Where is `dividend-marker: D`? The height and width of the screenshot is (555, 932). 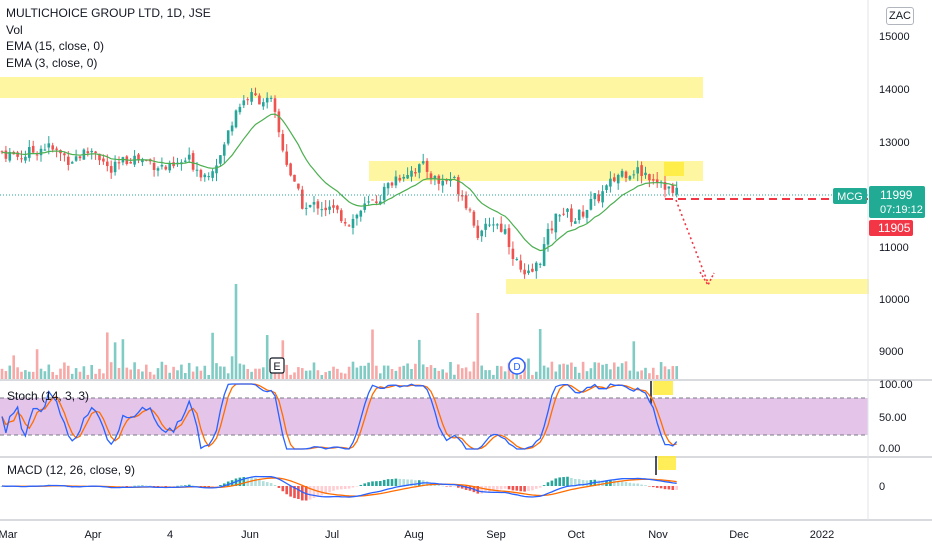
dividend-marker: D is located at coordinates (517, 366).